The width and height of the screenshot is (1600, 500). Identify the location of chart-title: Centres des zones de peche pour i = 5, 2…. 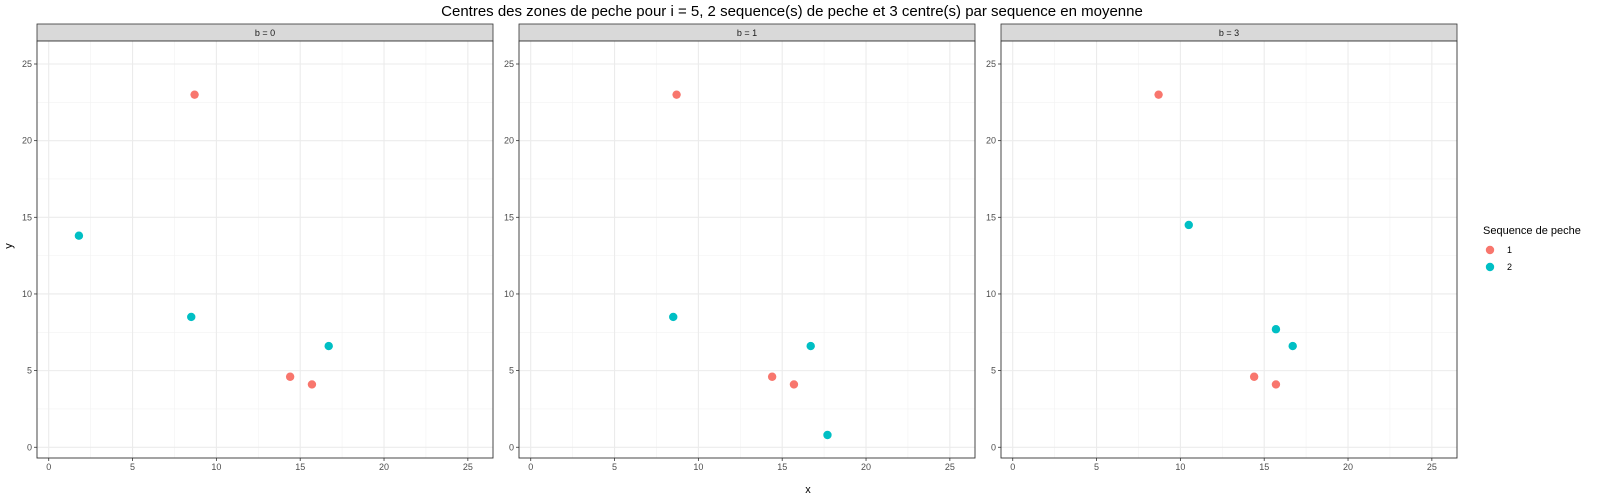
(792, 11).